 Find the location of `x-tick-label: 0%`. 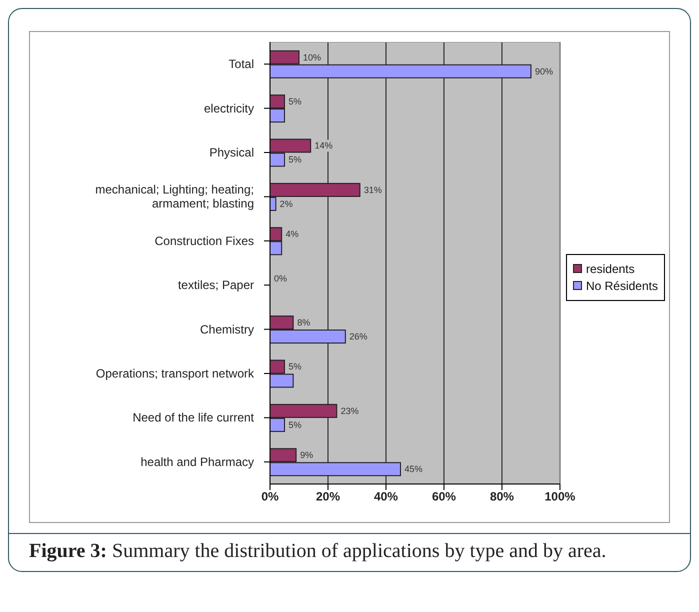

x-tick-label: 0% is located at coordinates (270, 497).